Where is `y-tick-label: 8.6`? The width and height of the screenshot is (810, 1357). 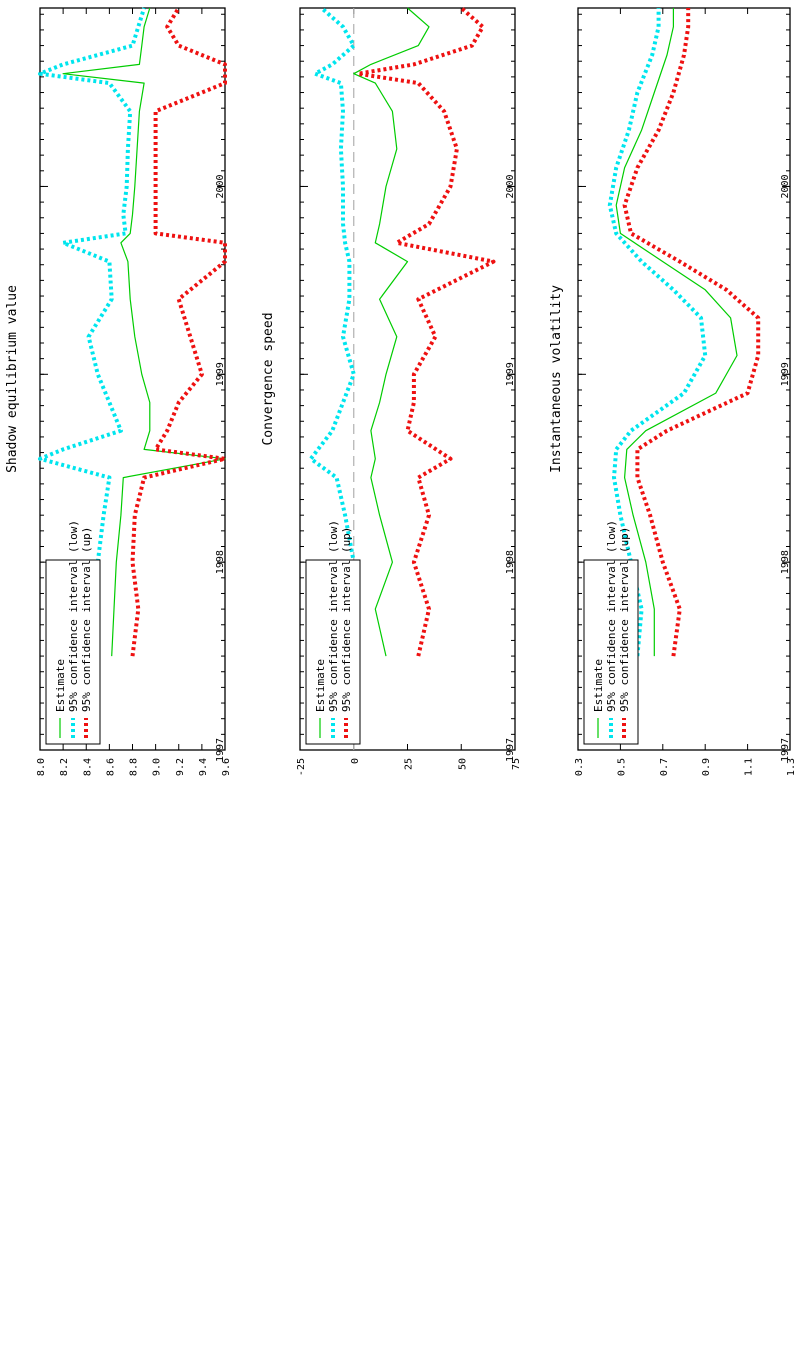
y-tick-label: 8.6 is located at coordinates (110, 767).